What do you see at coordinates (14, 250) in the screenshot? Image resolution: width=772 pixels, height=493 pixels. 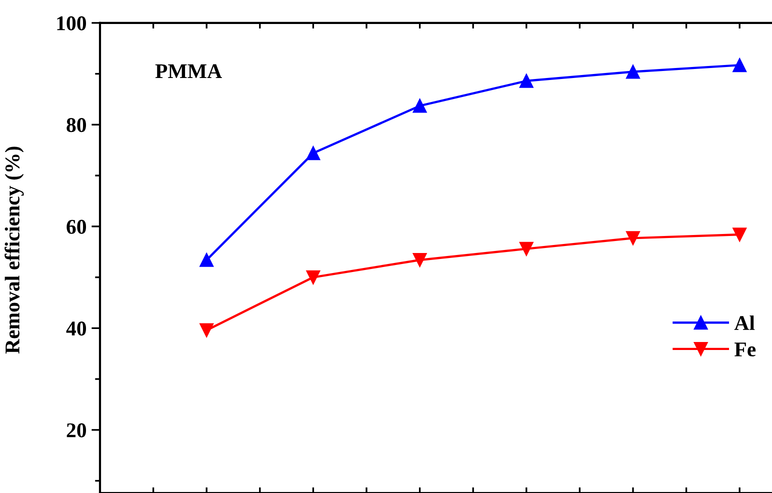 I see `y-axis-title: Removal efficiency (%)` at bounding box center [14, 250].